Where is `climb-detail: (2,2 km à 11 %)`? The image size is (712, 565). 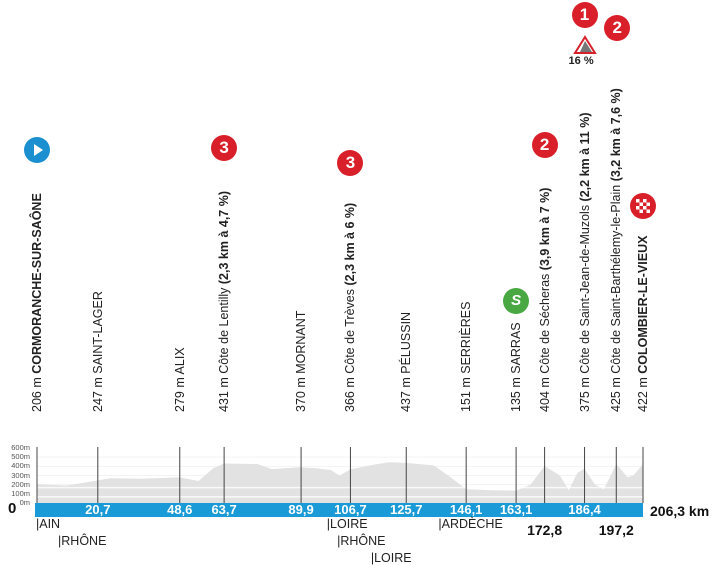
climb-detail: (2,2 km à 11 %) is located at coordinates (584, 157).